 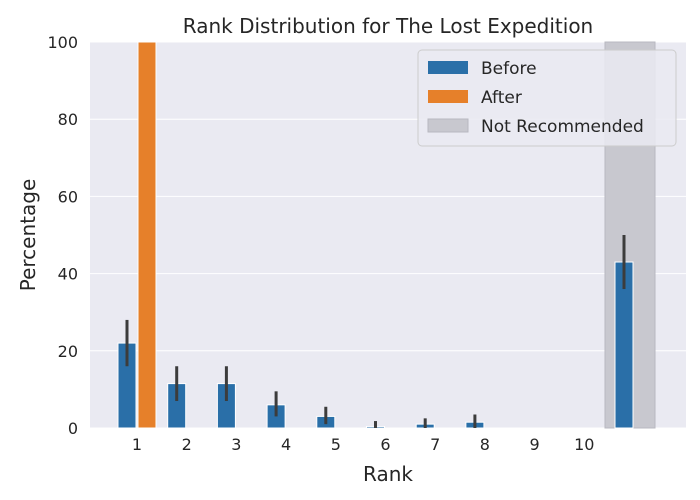 I want to click on y-axis-label: Percentage, so click(x=28, y=235).